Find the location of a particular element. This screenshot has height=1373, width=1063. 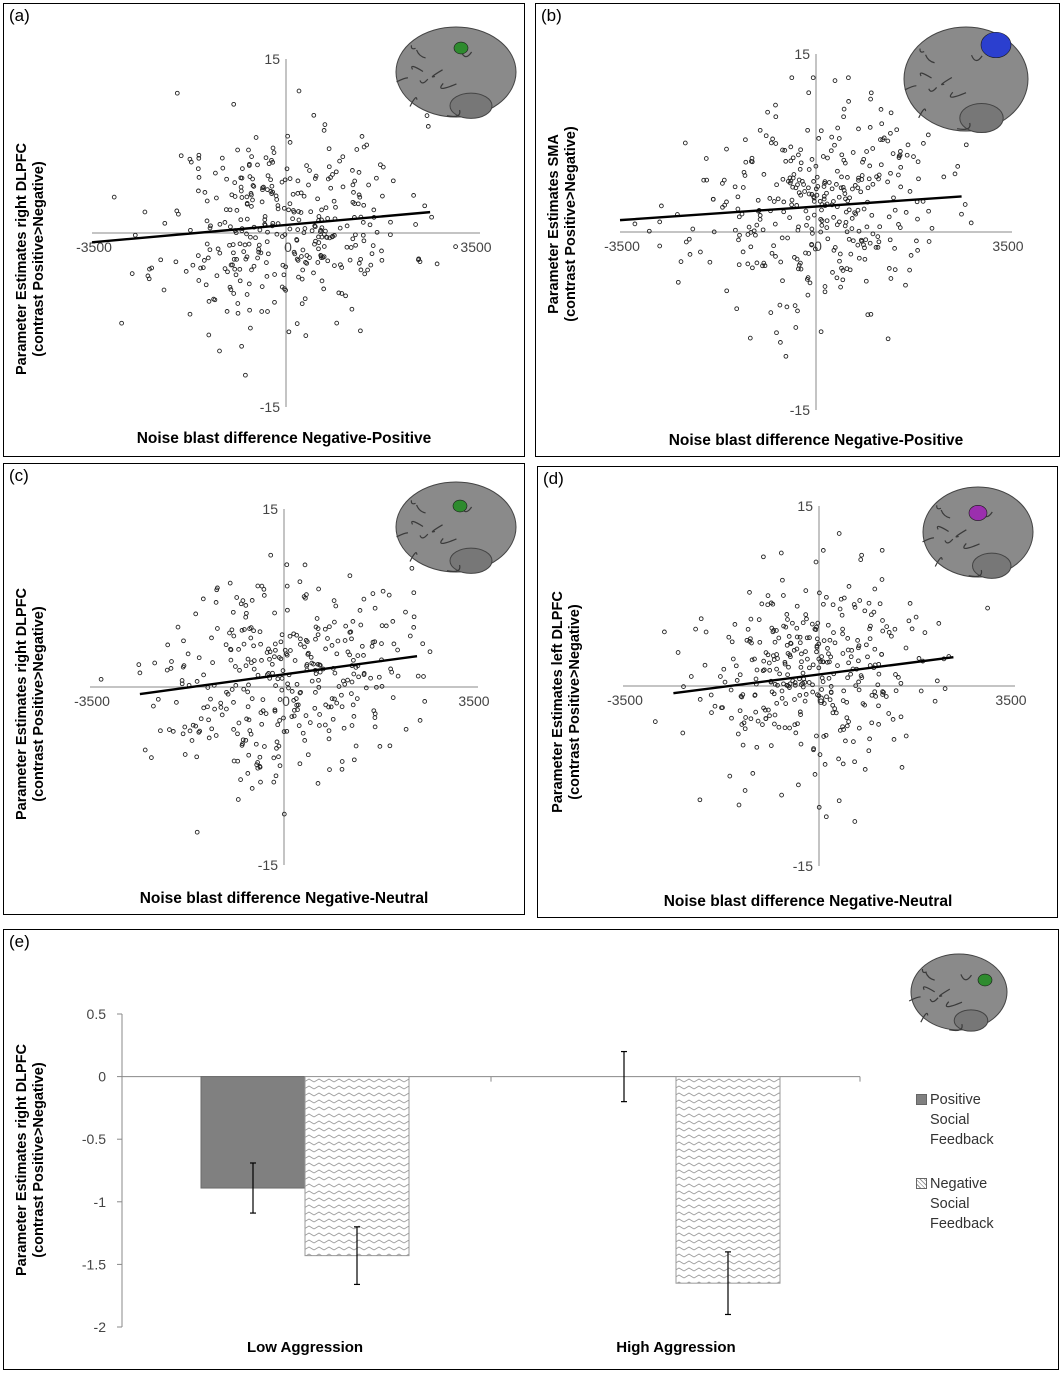

y-tick-label: 15 is located at coordinates (270, 509).